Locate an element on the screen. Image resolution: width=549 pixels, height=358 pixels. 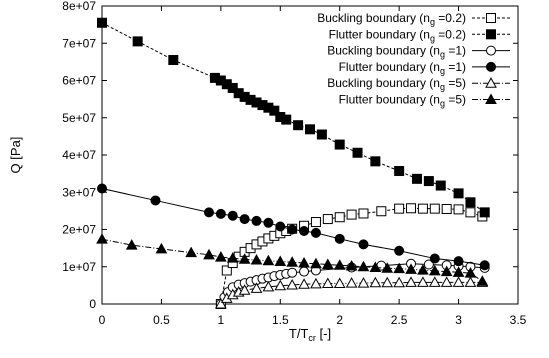
legend-item-6: Flutter boundary (ng =5) is located at coordinates (424, 101).